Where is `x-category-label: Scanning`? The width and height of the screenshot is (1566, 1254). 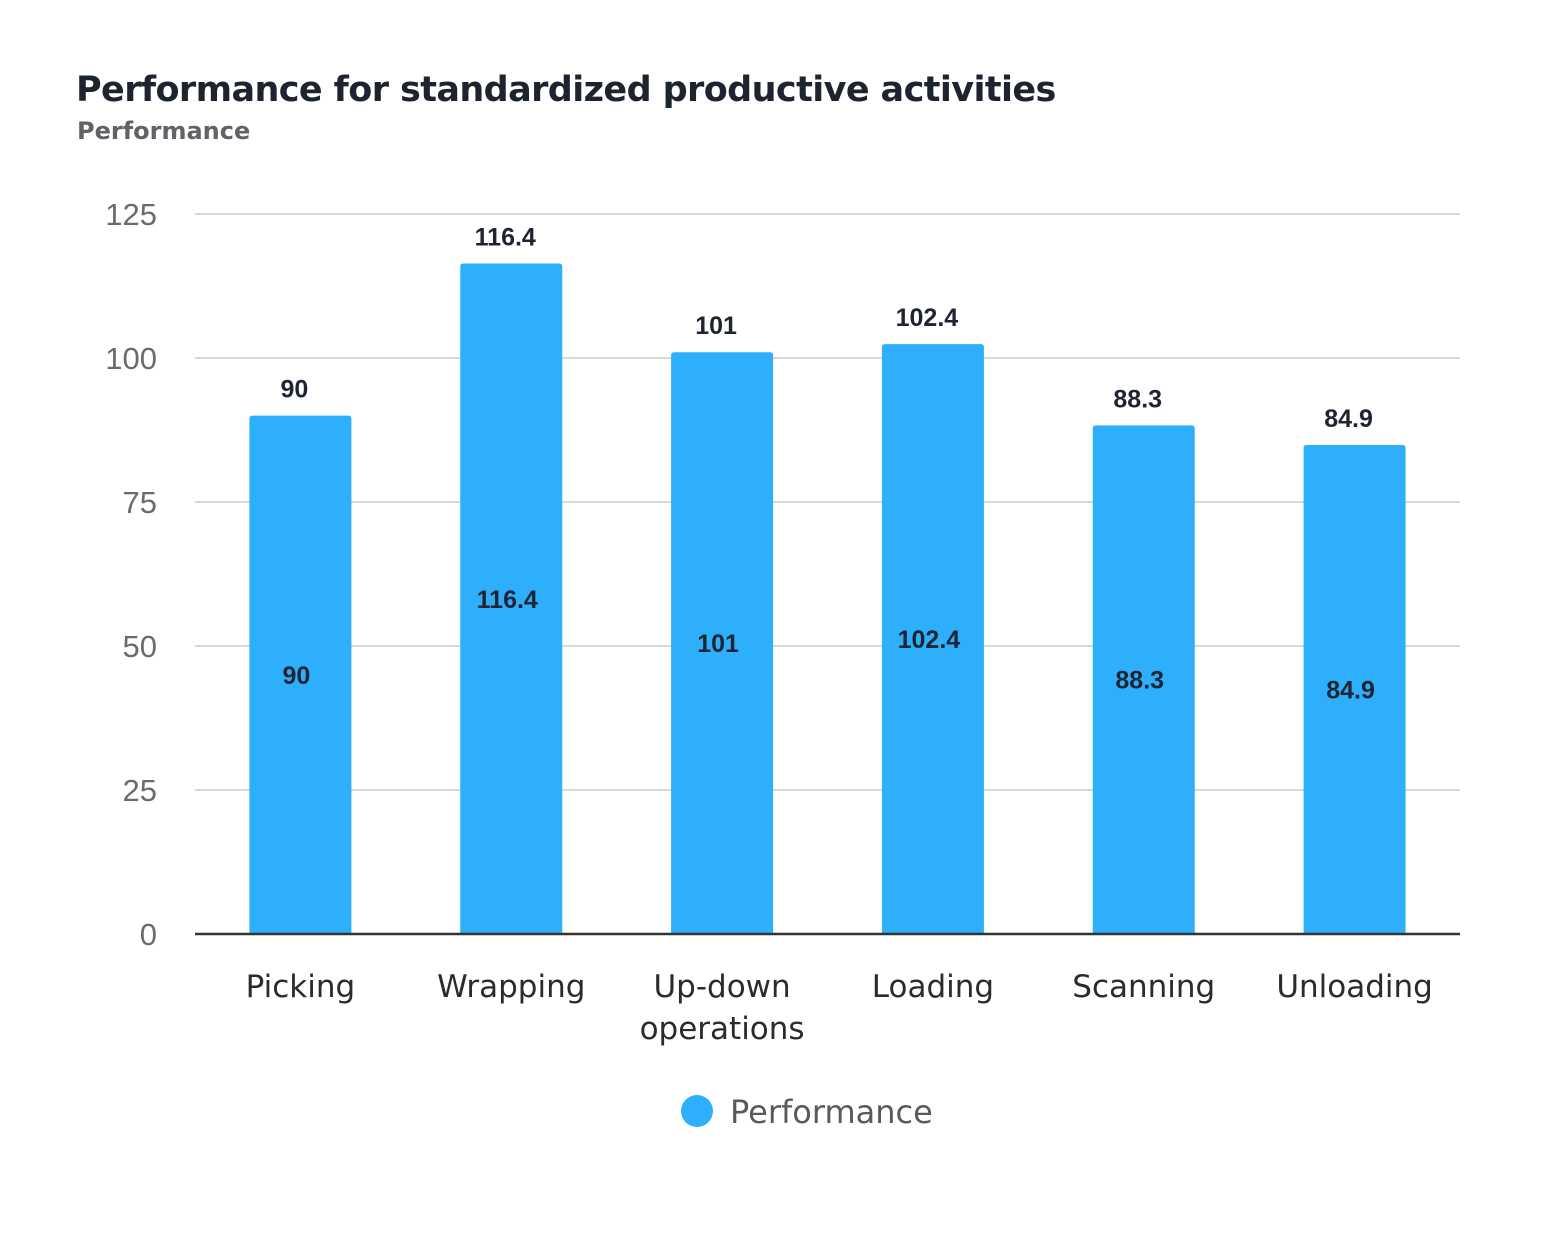 x-category-label: Scanning is located at coordinates (1143, 987).